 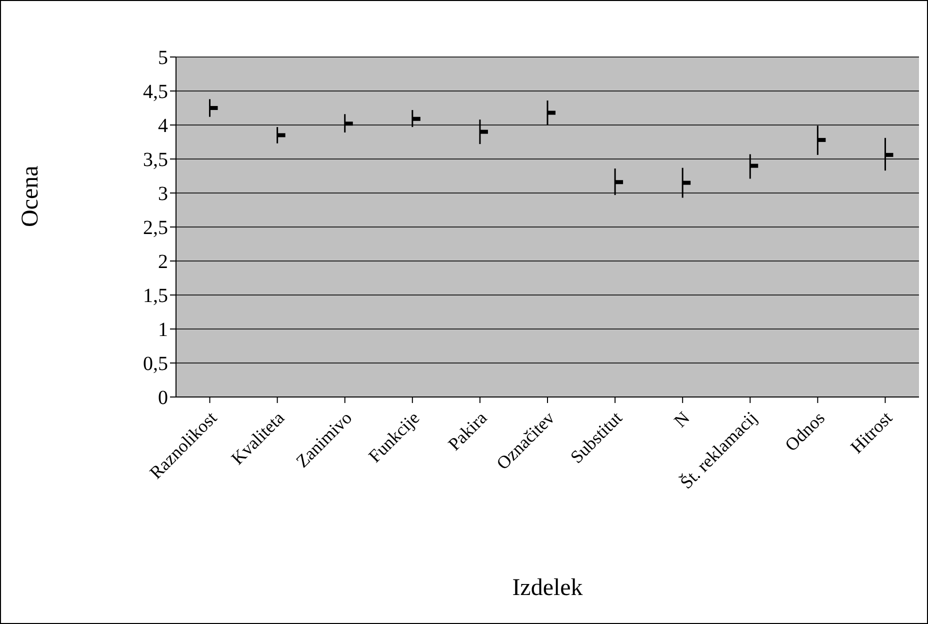 I want to click on y-tick-label: 2, so click(x=163, y=262).